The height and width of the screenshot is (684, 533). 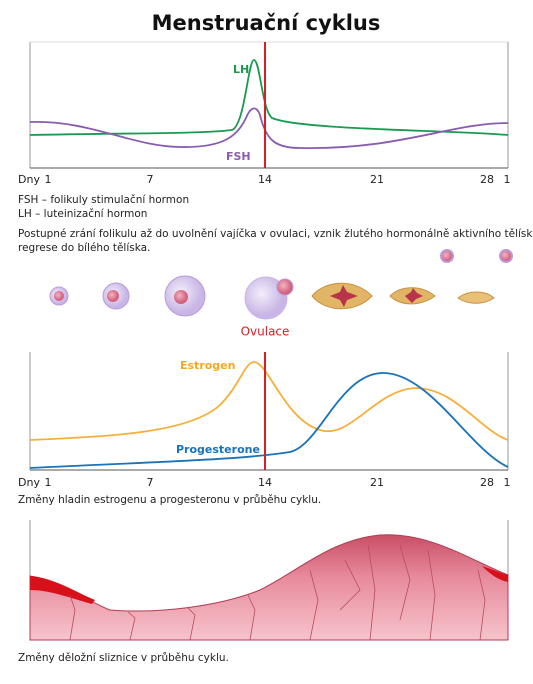 What do you see at coordinates (265, 332) in the screenshot?
I see `ovulation-label: Ovulace` at bounding box center [265, 332].